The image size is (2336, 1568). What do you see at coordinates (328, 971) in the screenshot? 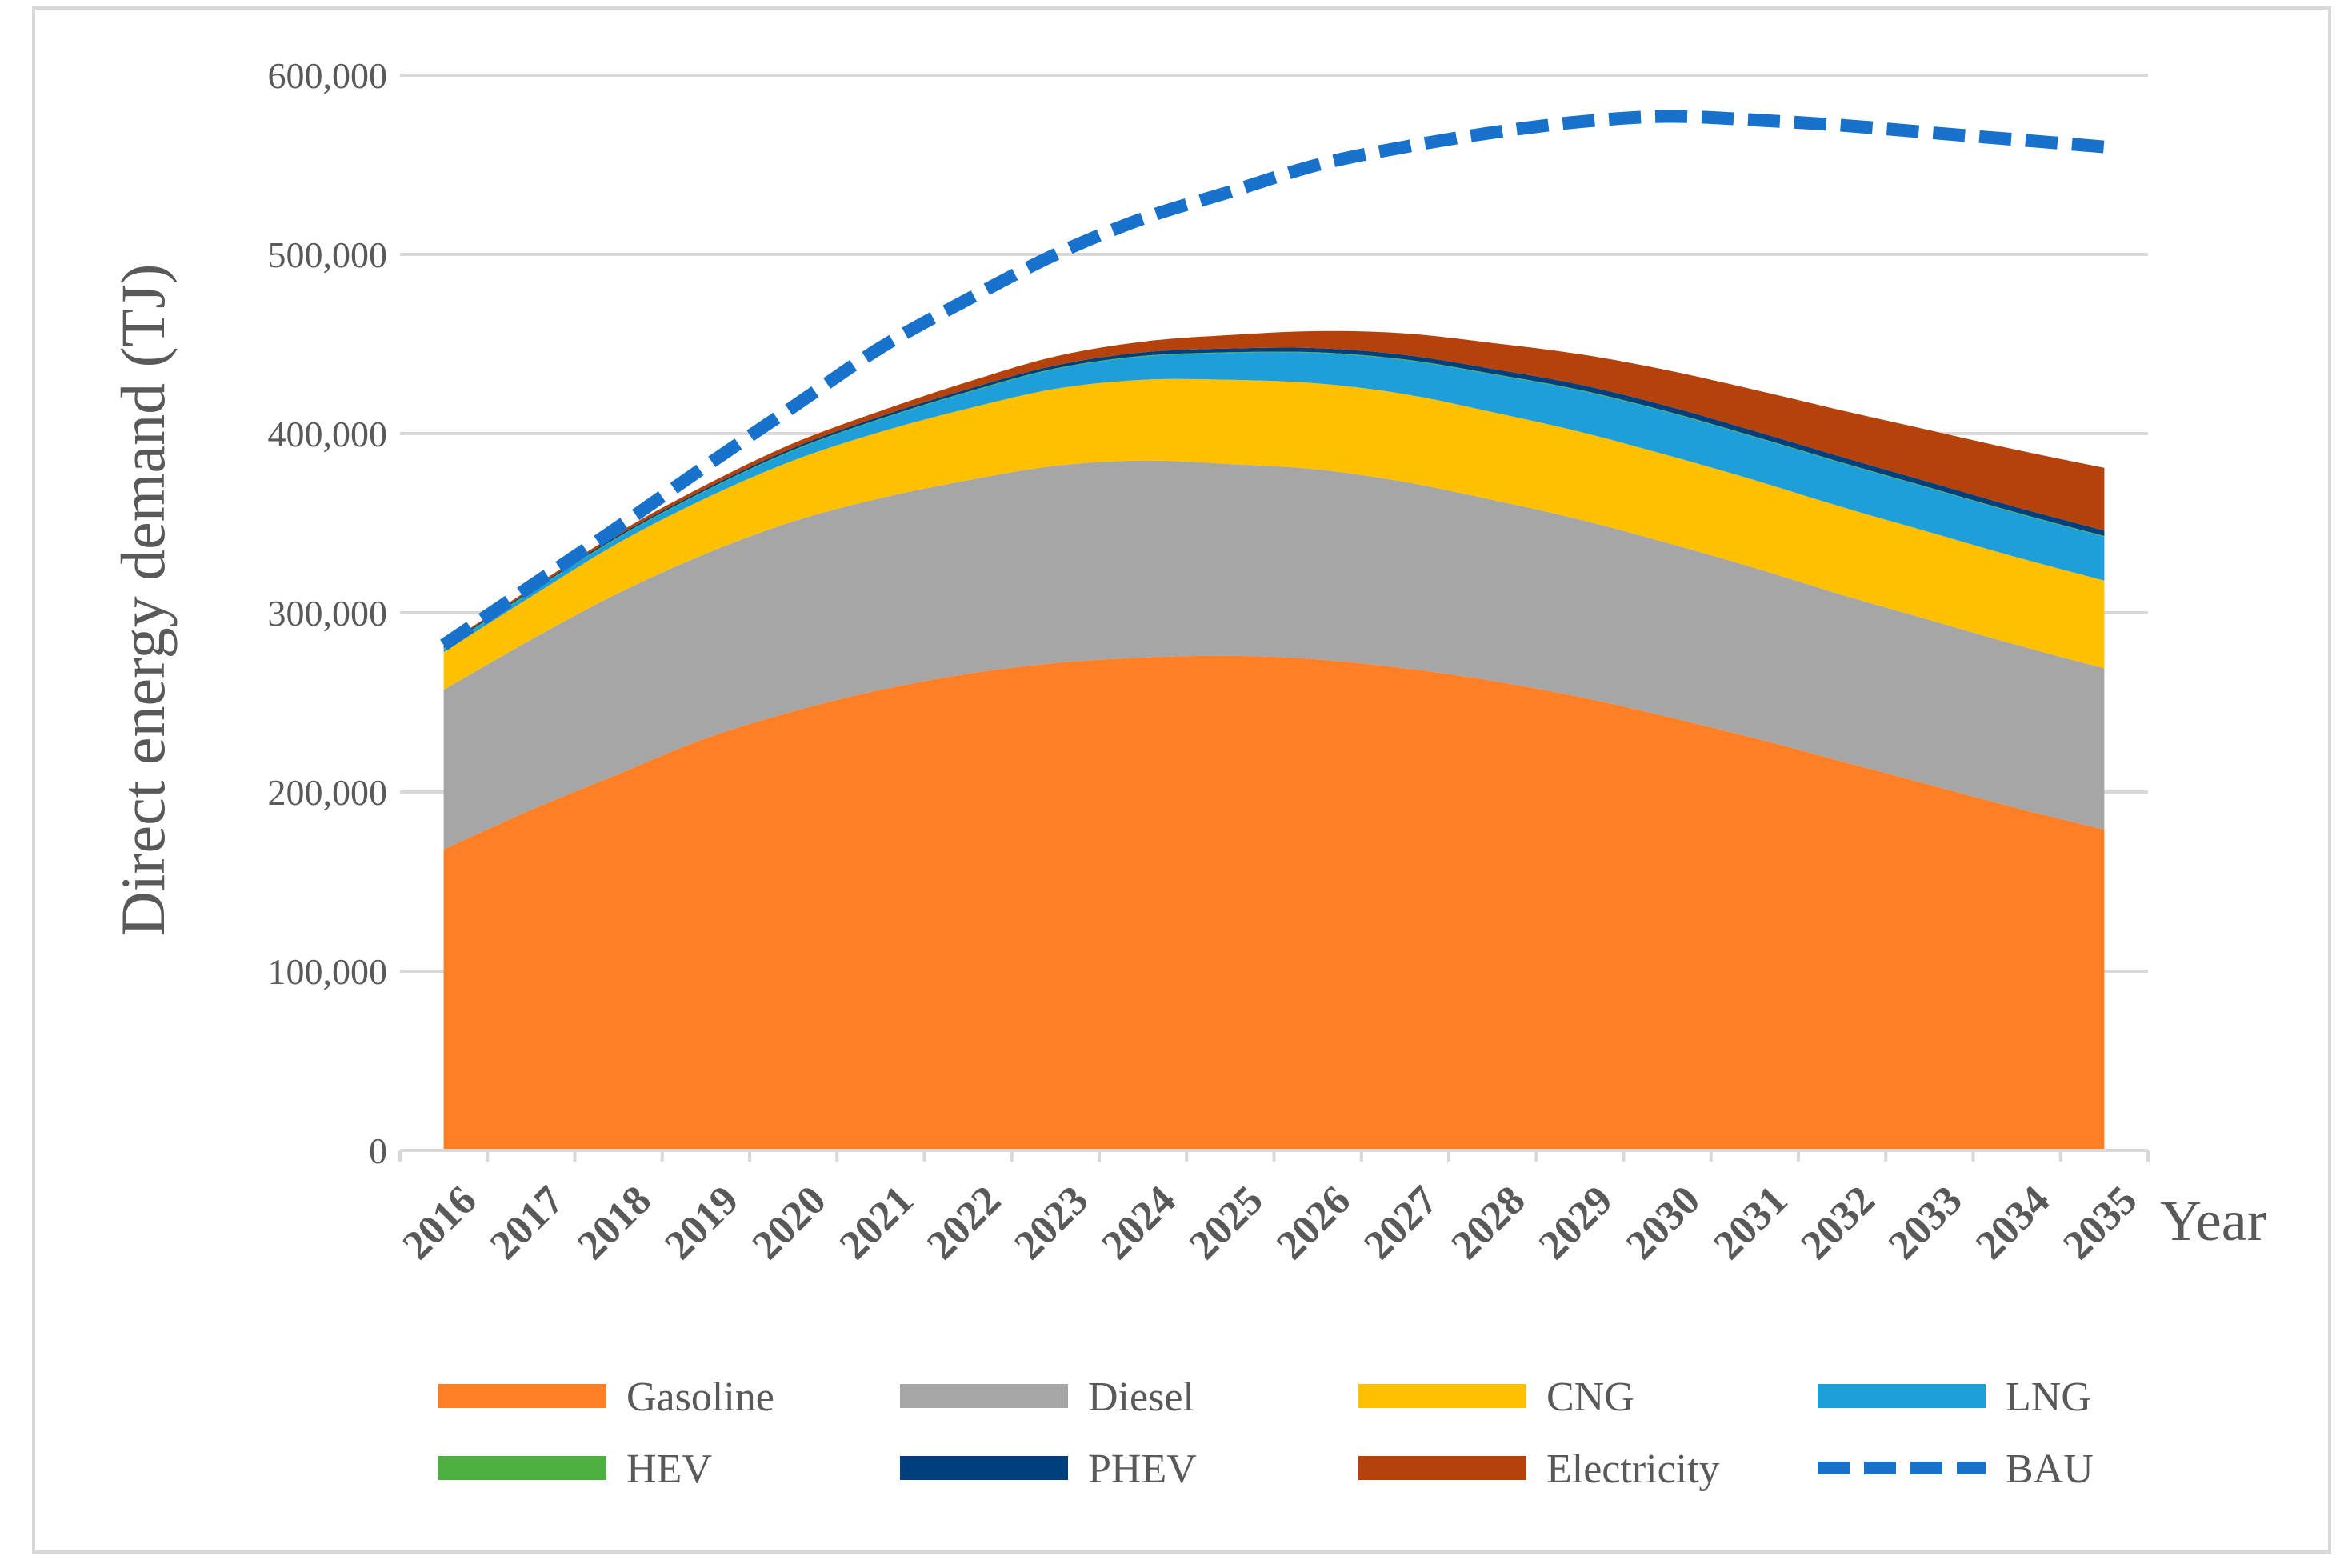
I see `y-tick-label: 100,000` at bounding box center [328, 971].